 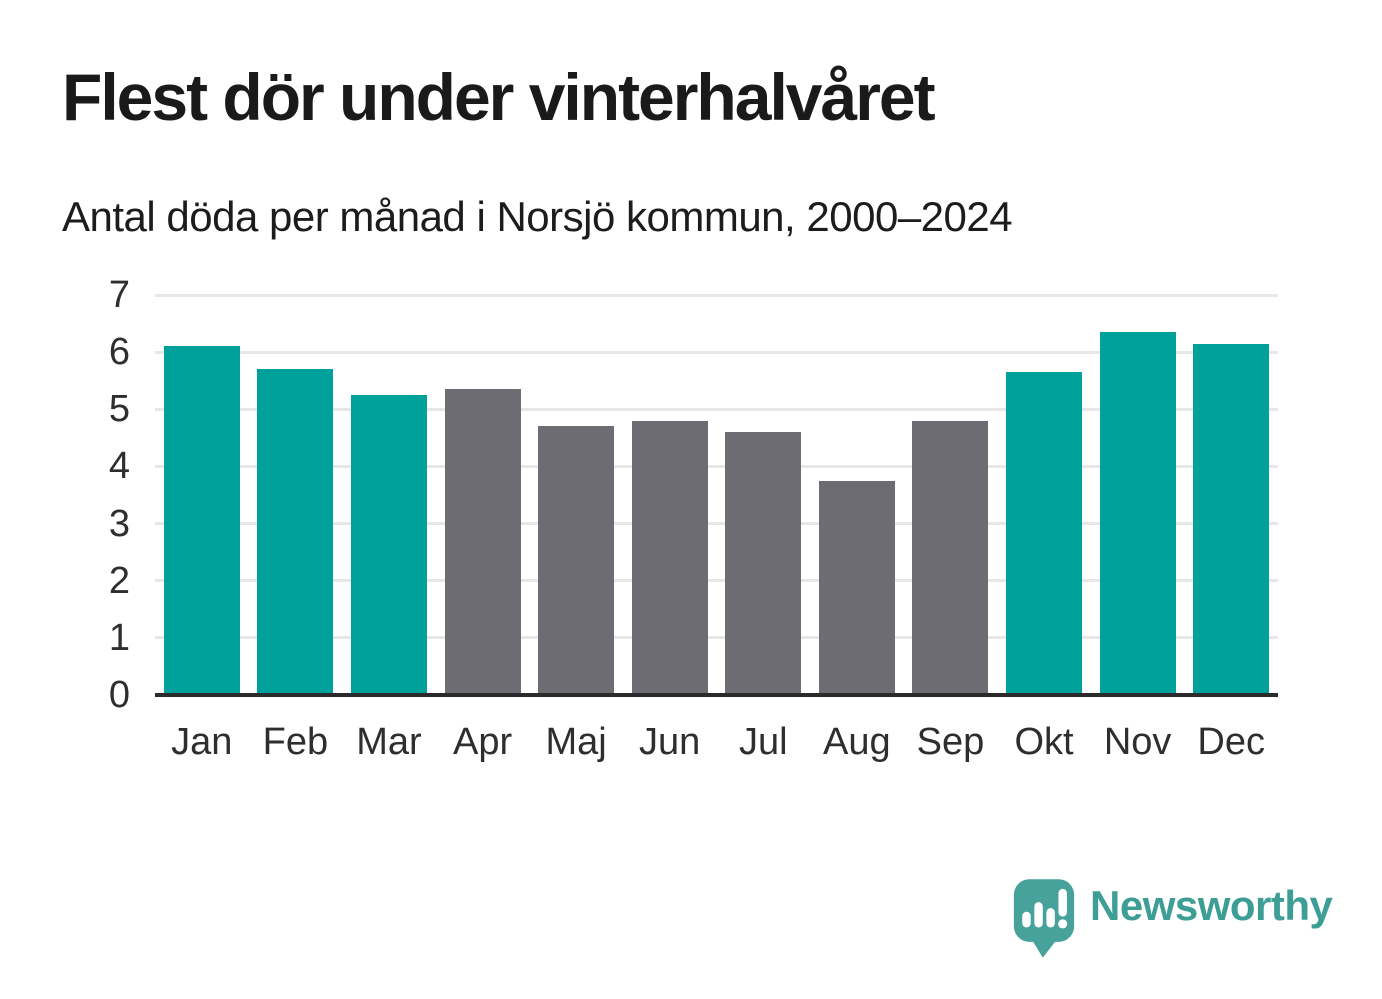 What do you see at coordinates (857, 742) in the screenshot?
I see `x-axis-tick-label-aug: Aug` at bounding box center [857, 742].